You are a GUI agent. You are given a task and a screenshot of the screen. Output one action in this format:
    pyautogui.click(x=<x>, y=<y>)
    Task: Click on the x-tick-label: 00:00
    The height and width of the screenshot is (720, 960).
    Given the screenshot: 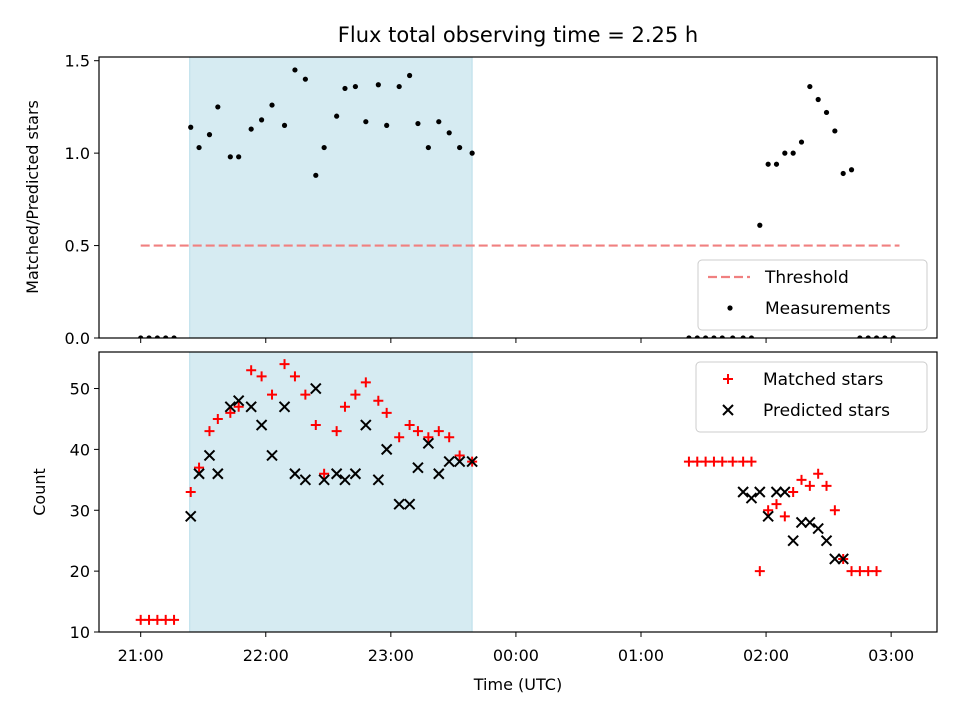 What is the action you would take?
    pyautogui.click(x=516, y=655)
    